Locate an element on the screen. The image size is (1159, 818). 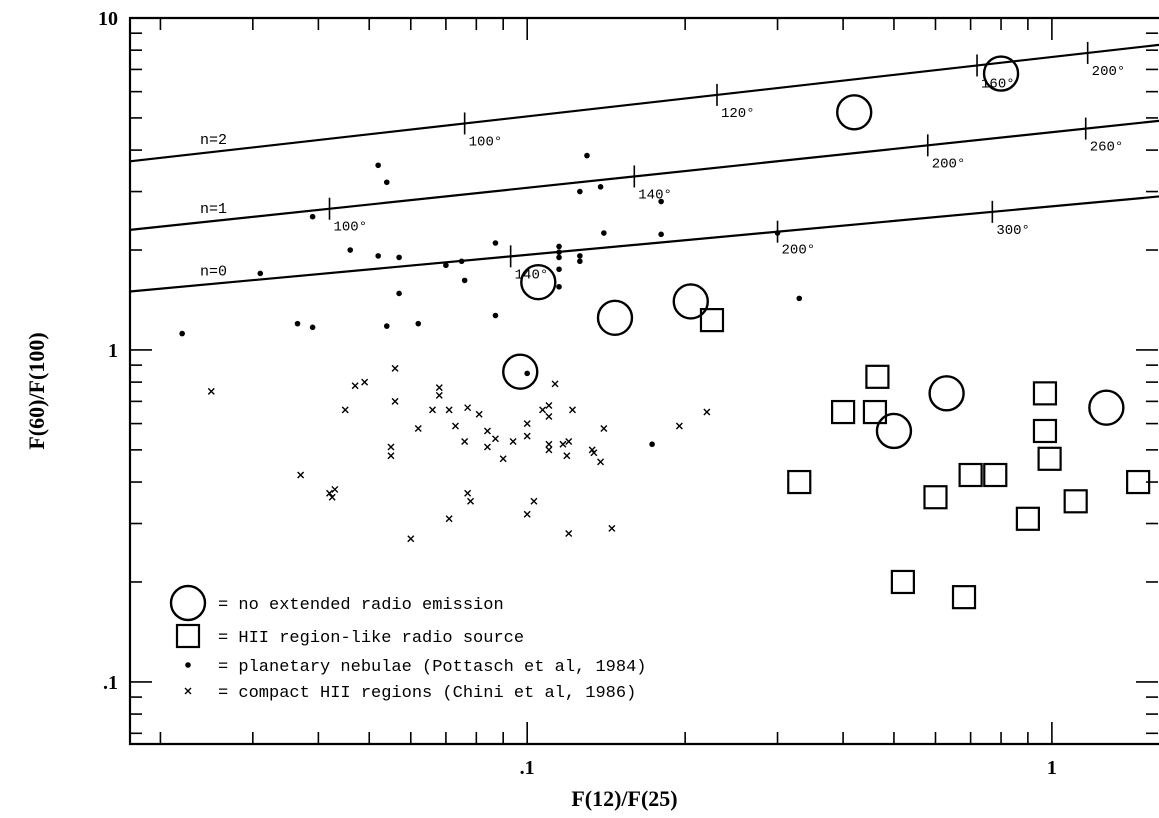
angle-label: 260° is located at coordinates (1107, 148).